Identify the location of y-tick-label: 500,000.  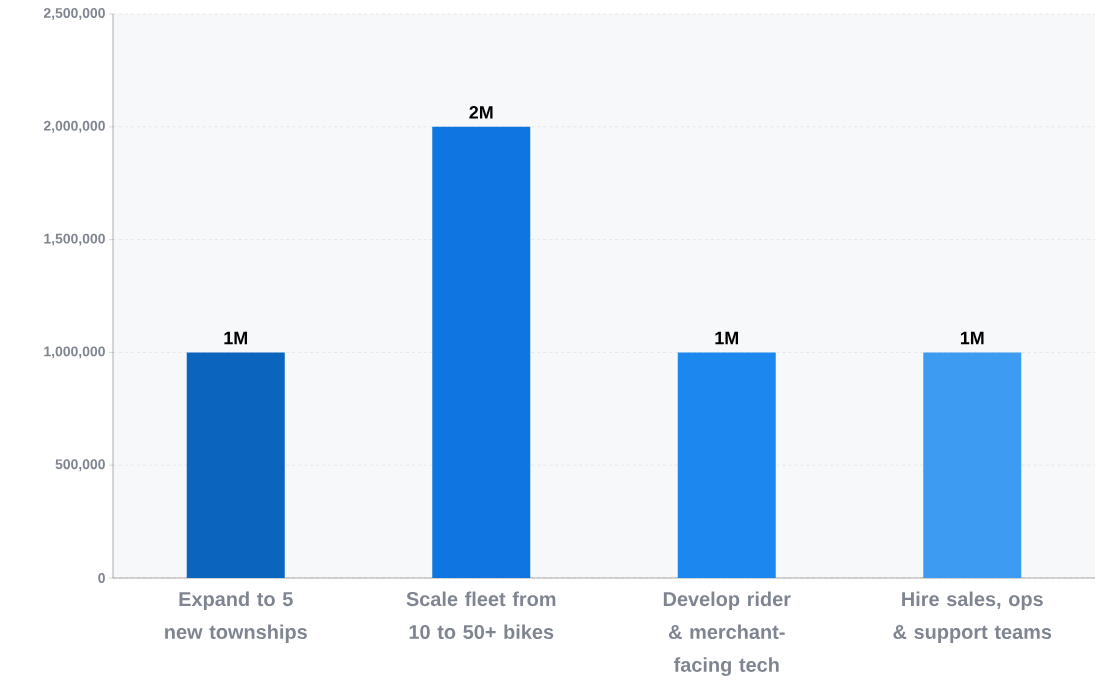
(80, 465).